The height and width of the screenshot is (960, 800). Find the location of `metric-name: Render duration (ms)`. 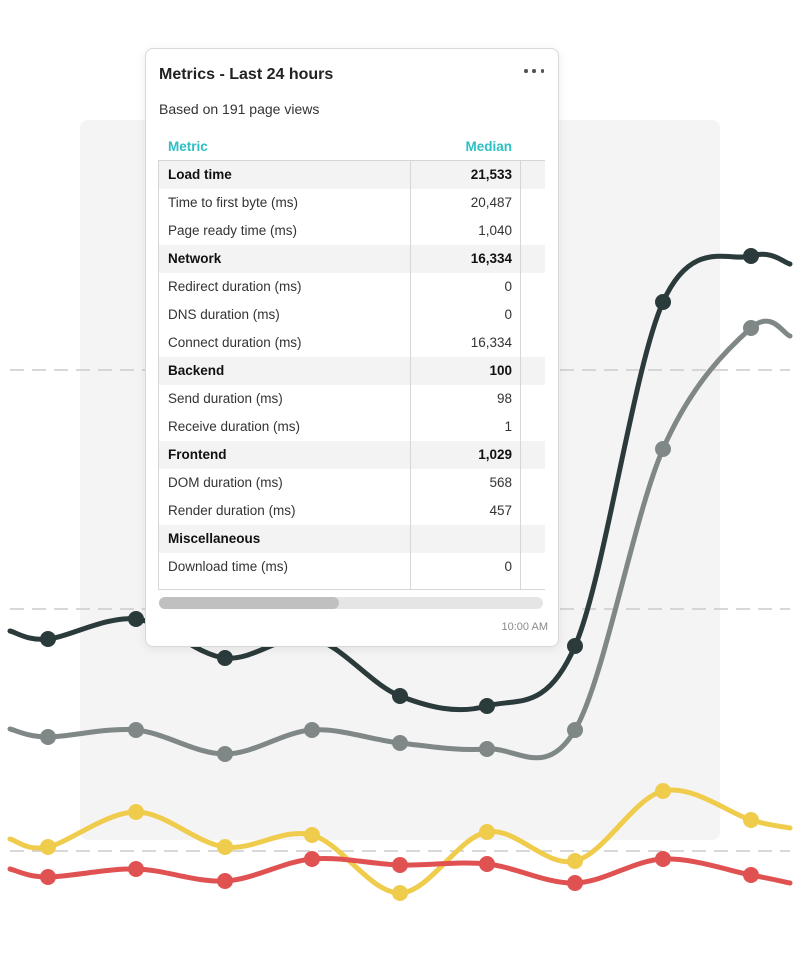

metric-name: Render duration (ms) is located at coordinates (232, 510).